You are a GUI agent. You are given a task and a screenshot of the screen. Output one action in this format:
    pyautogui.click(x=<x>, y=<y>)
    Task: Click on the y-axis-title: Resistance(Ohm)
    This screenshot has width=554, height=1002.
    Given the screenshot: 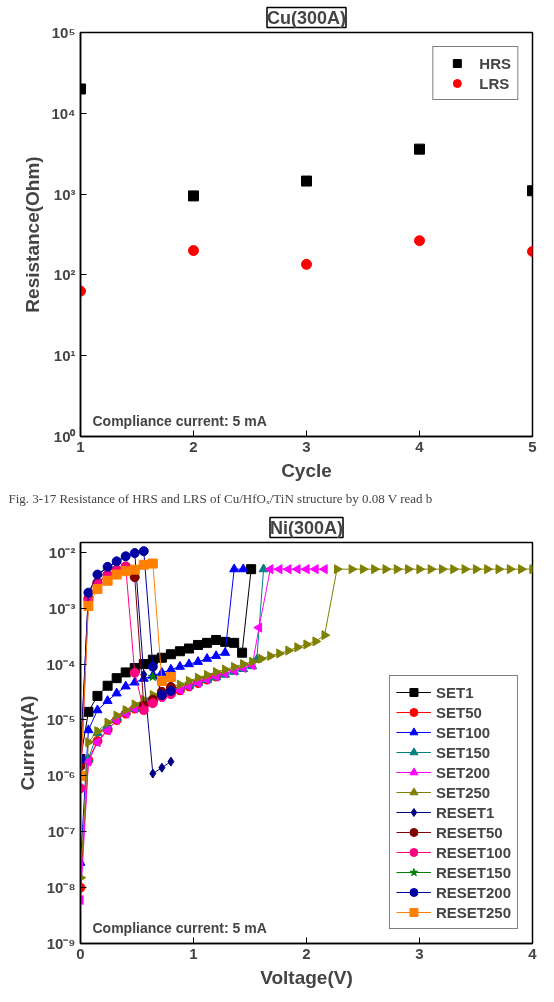 What is the action you would take?
    pyautogui.click(x=33, y=234)
    